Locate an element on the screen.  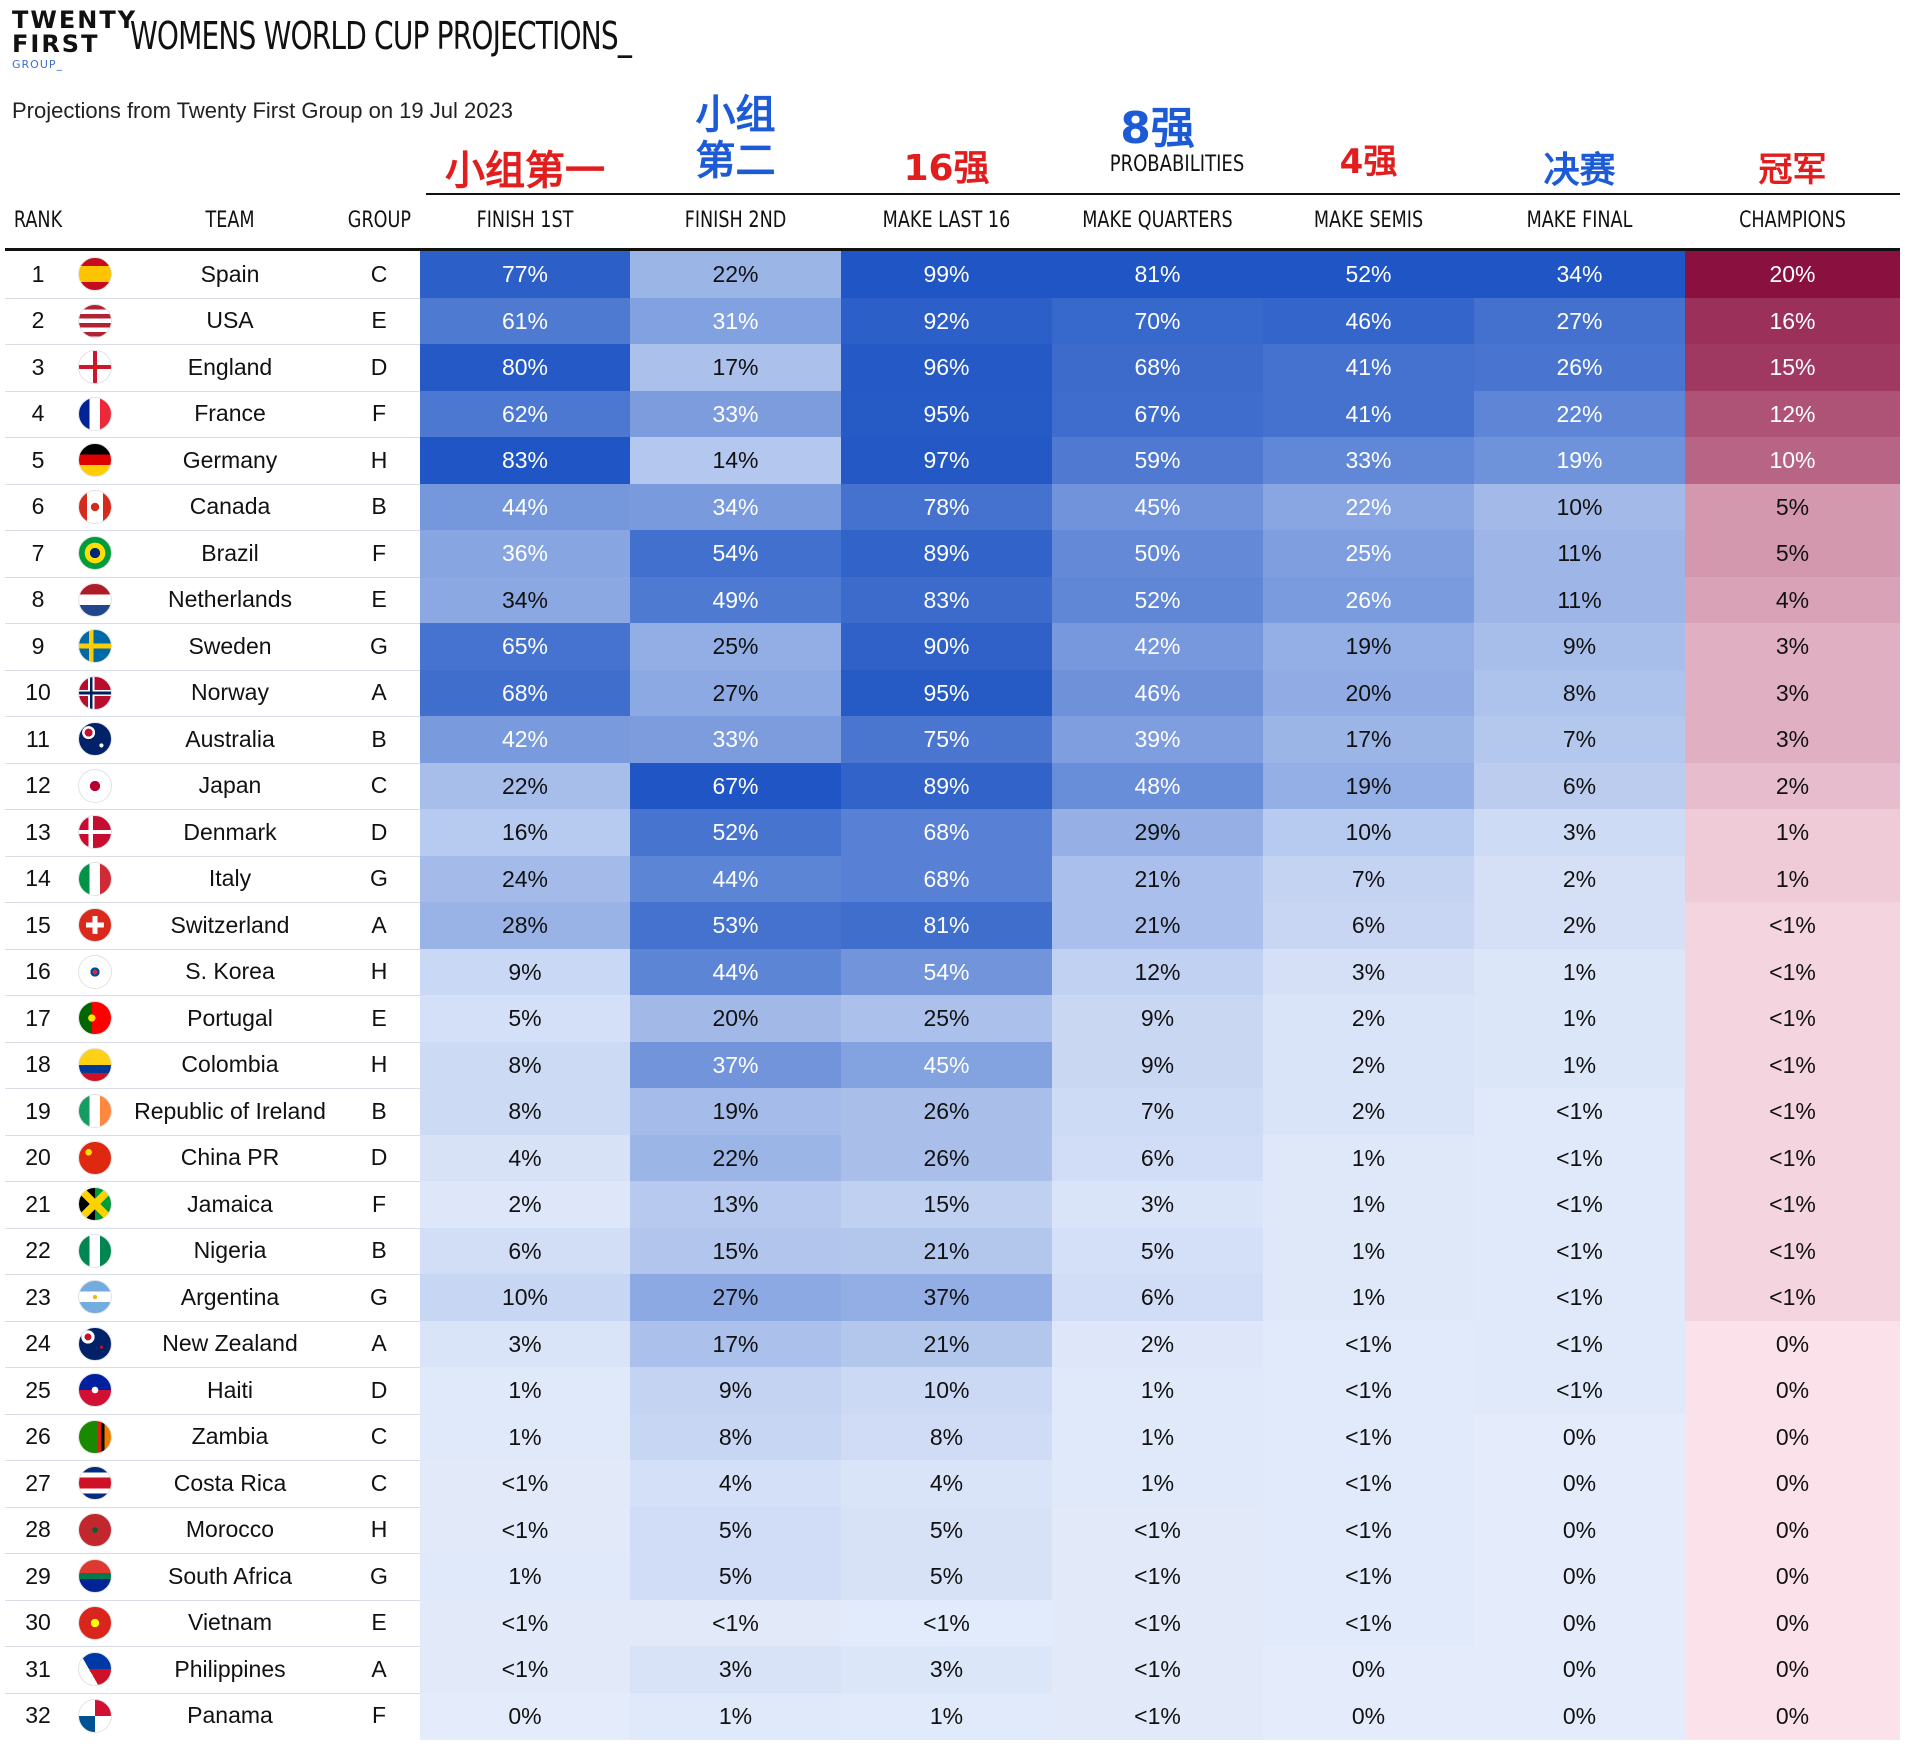
team-name: S. Korea is located at coordinates (230, 971).